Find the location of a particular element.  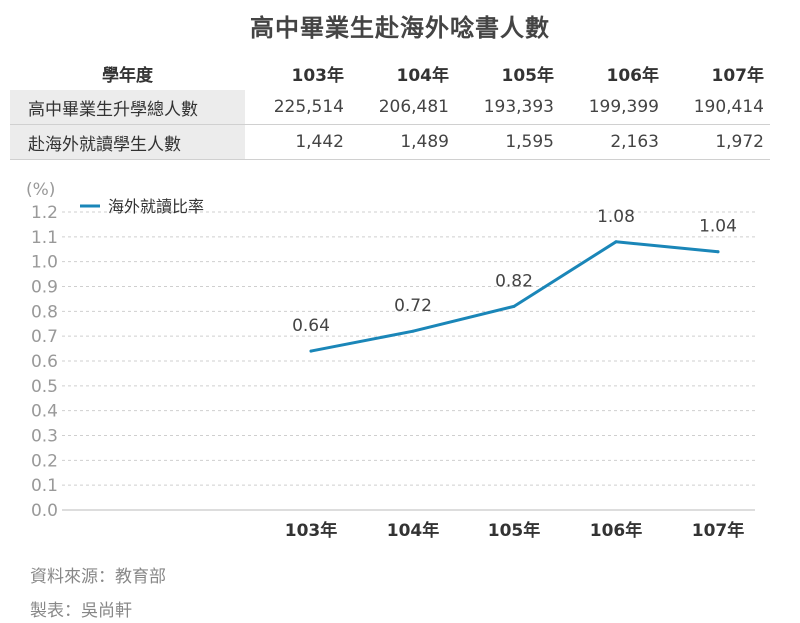

table-cell: 1,972 is located at coordinates (717, 142).